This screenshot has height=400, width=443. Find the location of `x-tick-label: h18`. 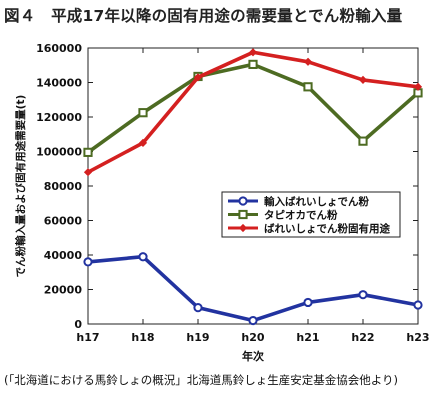

x-tick-label: h18 is located at coordinates (142, 337).